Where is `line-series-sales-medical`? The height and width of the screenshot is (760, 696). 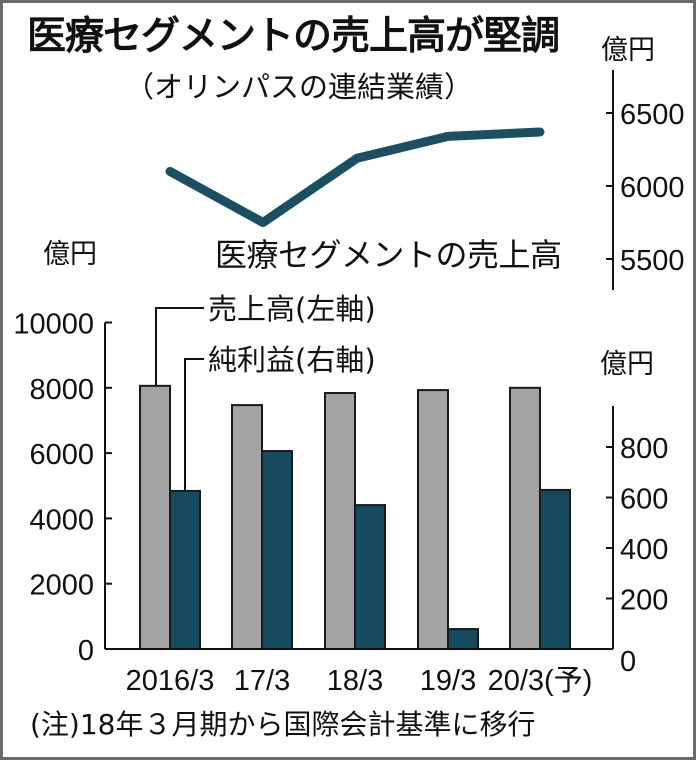
line-series-sales-medical is located at coordinates (355, 177).